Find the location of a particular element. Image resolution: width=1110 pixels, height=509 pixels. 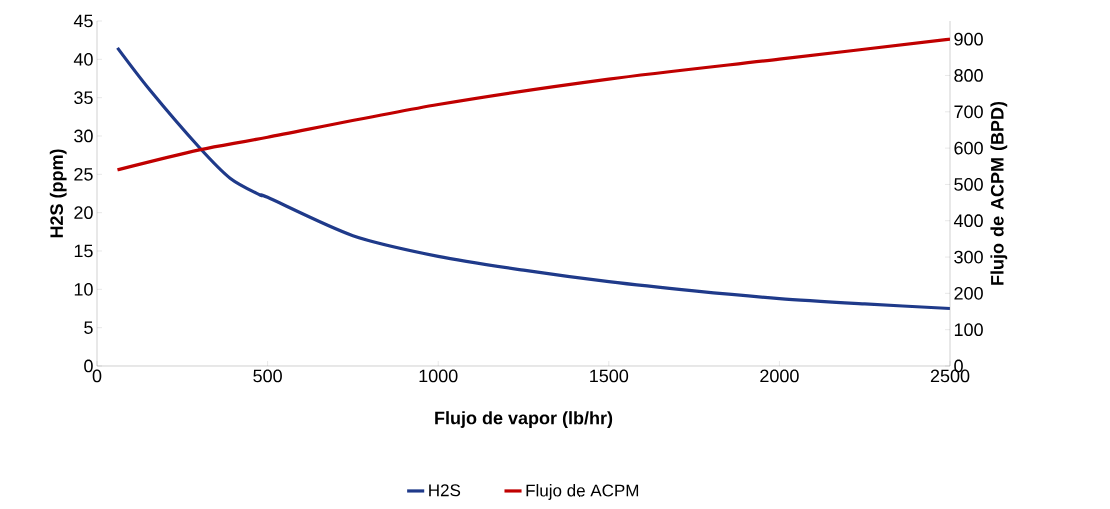

x-tick-label: 1000 is located at coordinates (438, 376).